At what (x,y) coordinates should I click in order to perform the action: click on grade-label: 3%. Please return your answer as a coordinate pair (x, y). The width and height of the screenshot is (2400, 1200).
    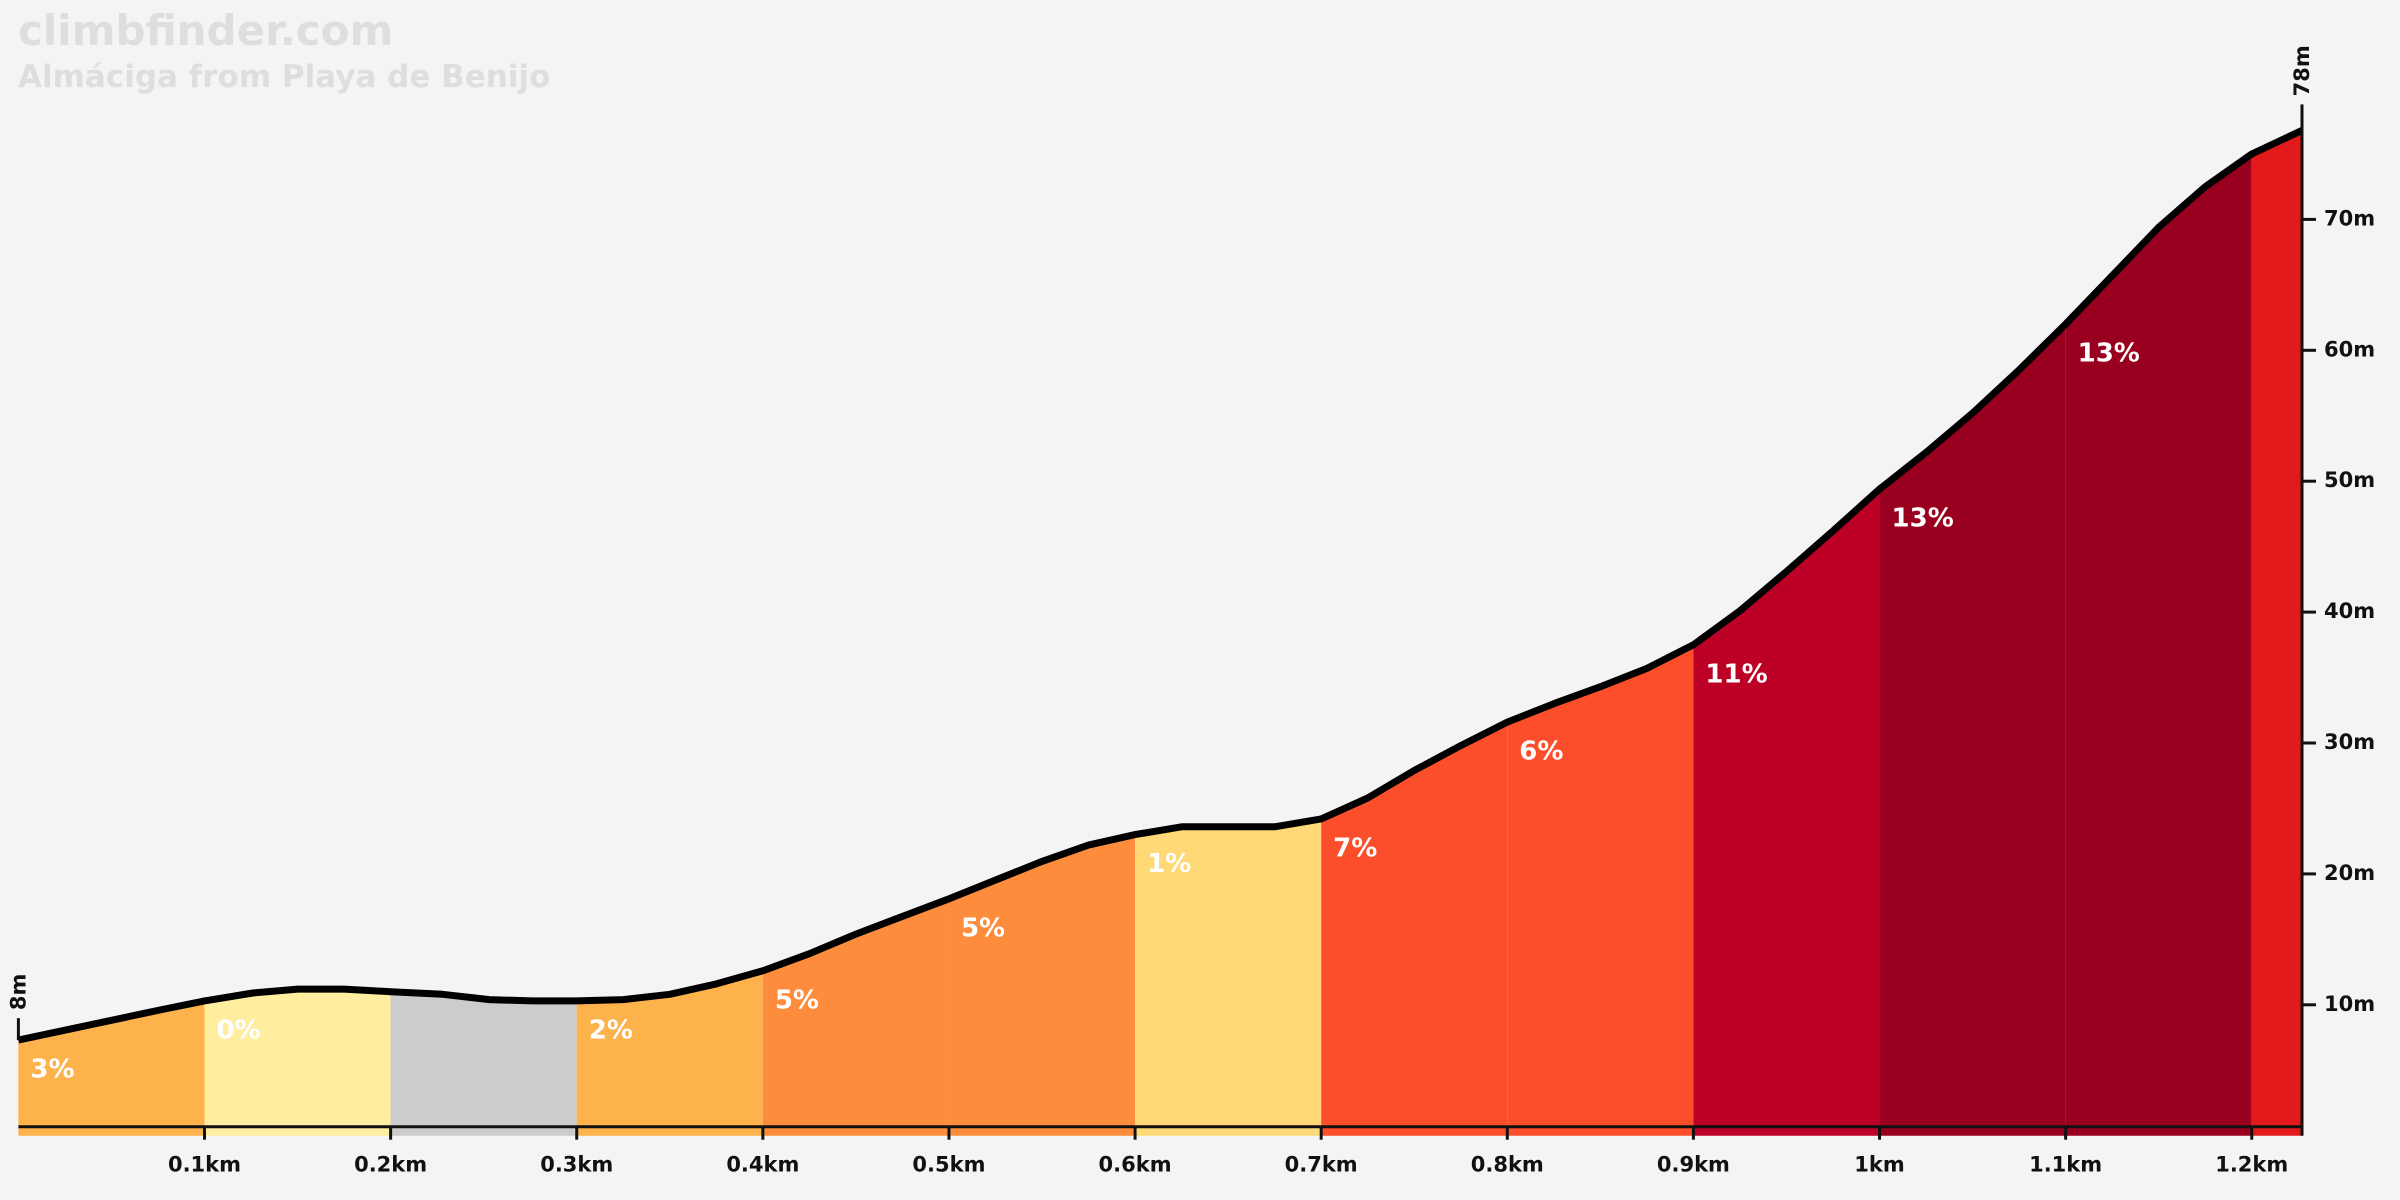
    Looking at the image, I should click on (52, 1070).